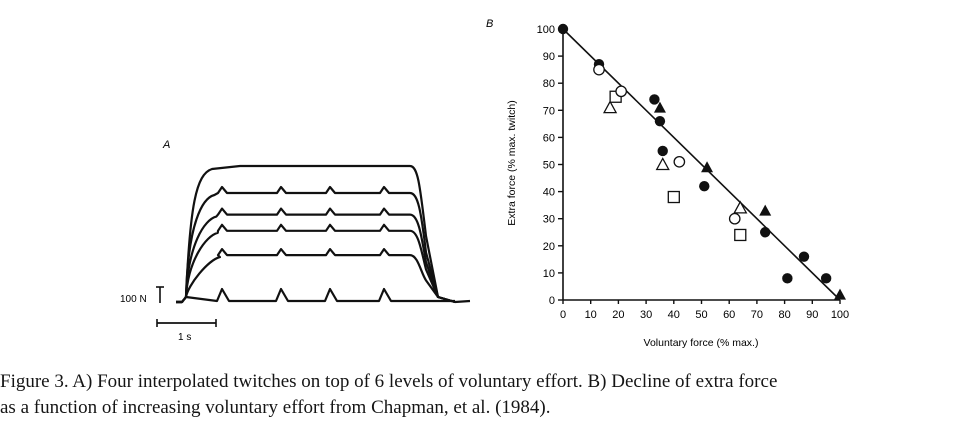  I want to click on y-tick-label: 80, so click(549, 84).